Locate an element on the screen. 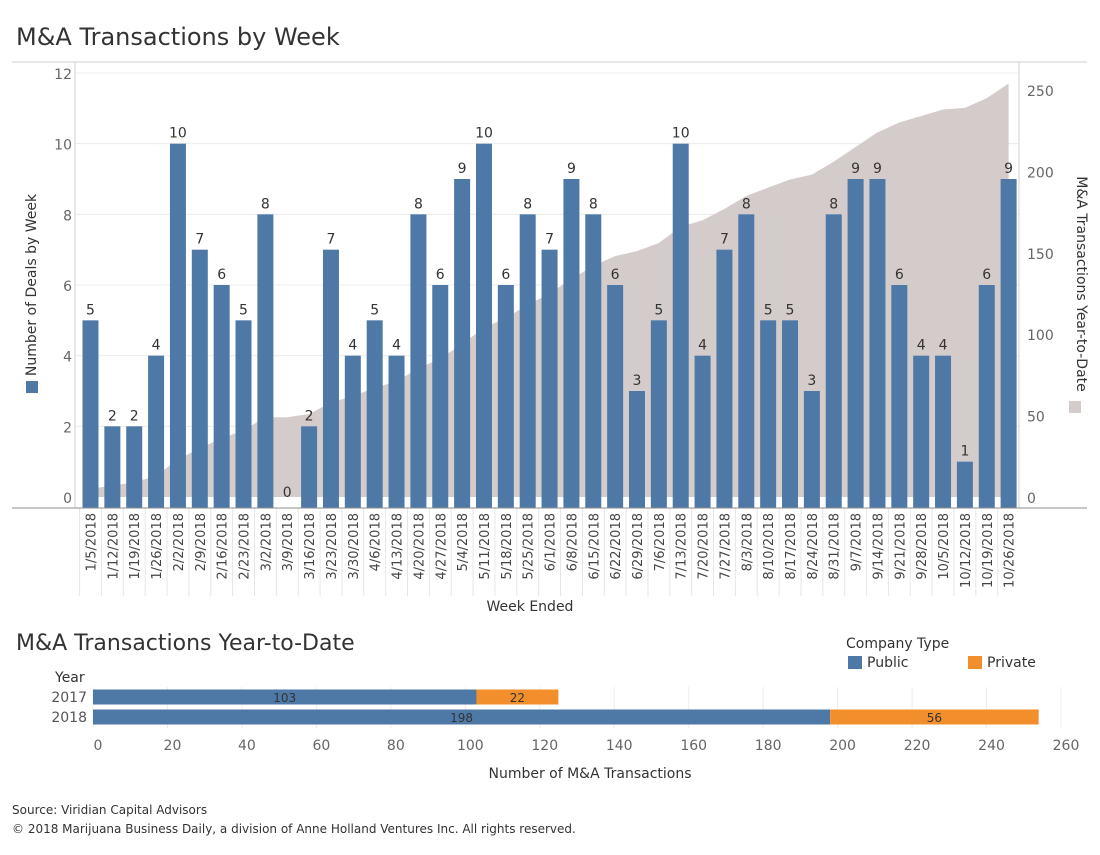 This screenshot has width=1100, height=855. right-y-axis-title: M&A Transactions Year-to-Date is located at coordinates (1081, 283).